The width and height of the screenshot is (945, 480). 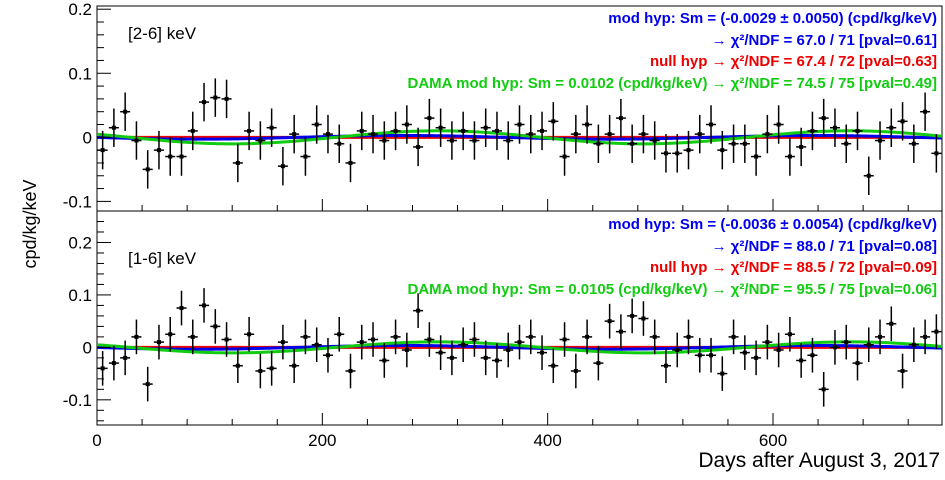 I want to click on x-axis-label: Days after August 3, 2017, so click(x=819, y=460).